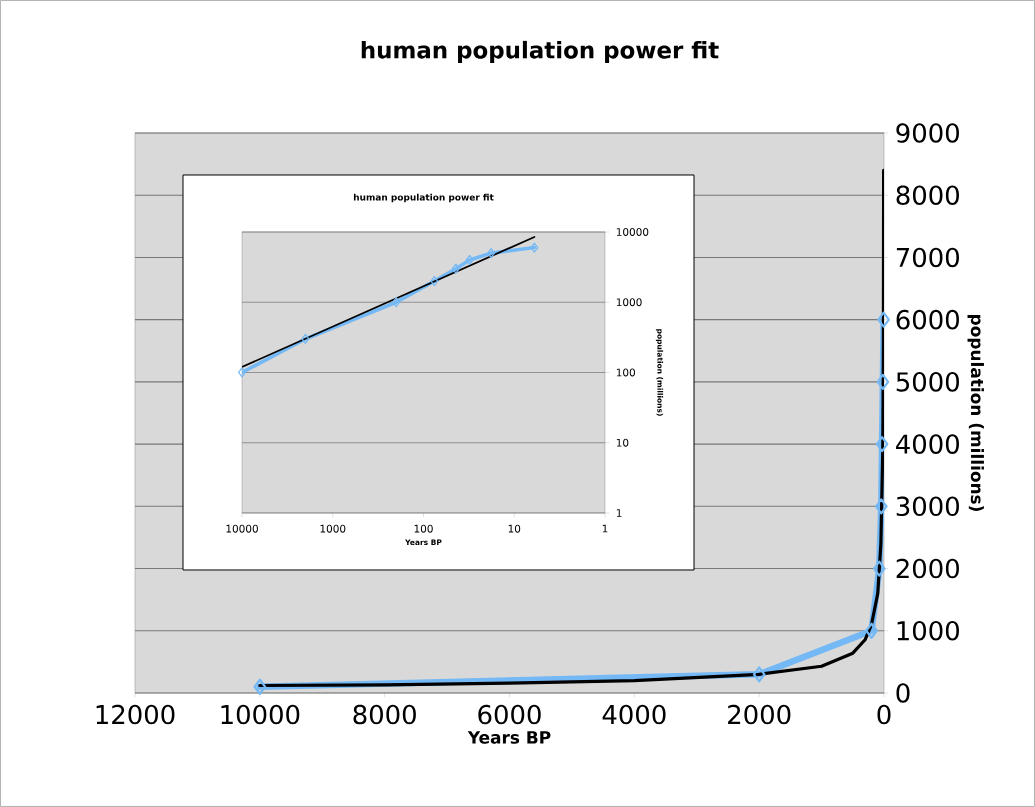  What do you see at coordinates (423, 528) in the screenshot?
I see `x-tick-label: 100` at bounding box center [423, 528].